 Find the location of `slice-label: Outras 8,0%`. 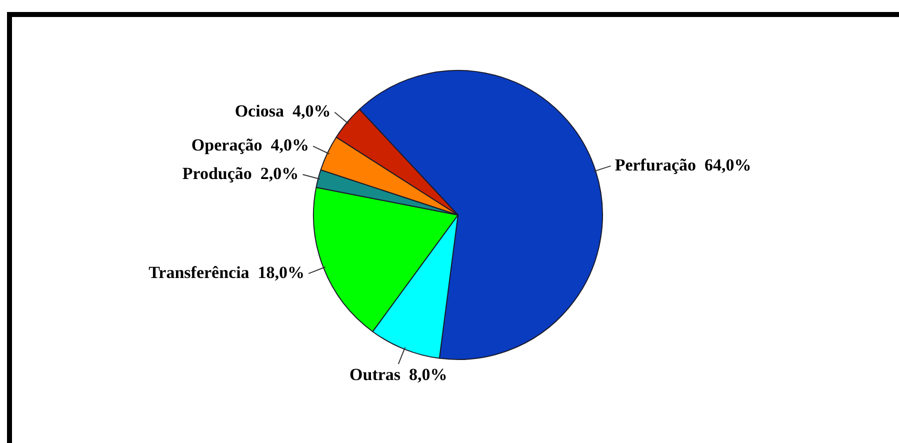

slice-label: Outras 8,0% is located at coordinates (399, 374).